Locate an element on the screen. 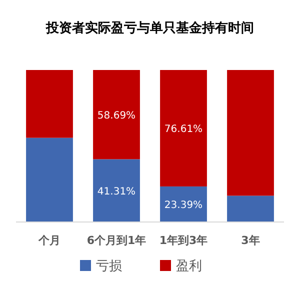  chart-title: 投资者实际盈亏与单只基金持有时间 is located at coordinates (149, 28).